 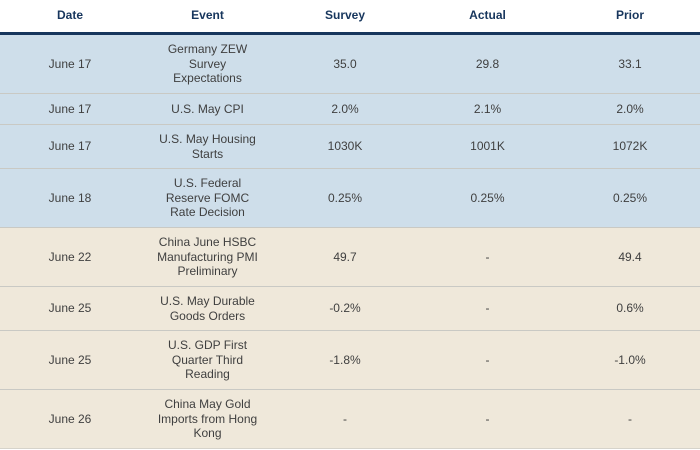 What do you see at coordinates (345, 308) in the screenshot?
I see `cell-survey: -0.2%` at bounding box center [345, 308].